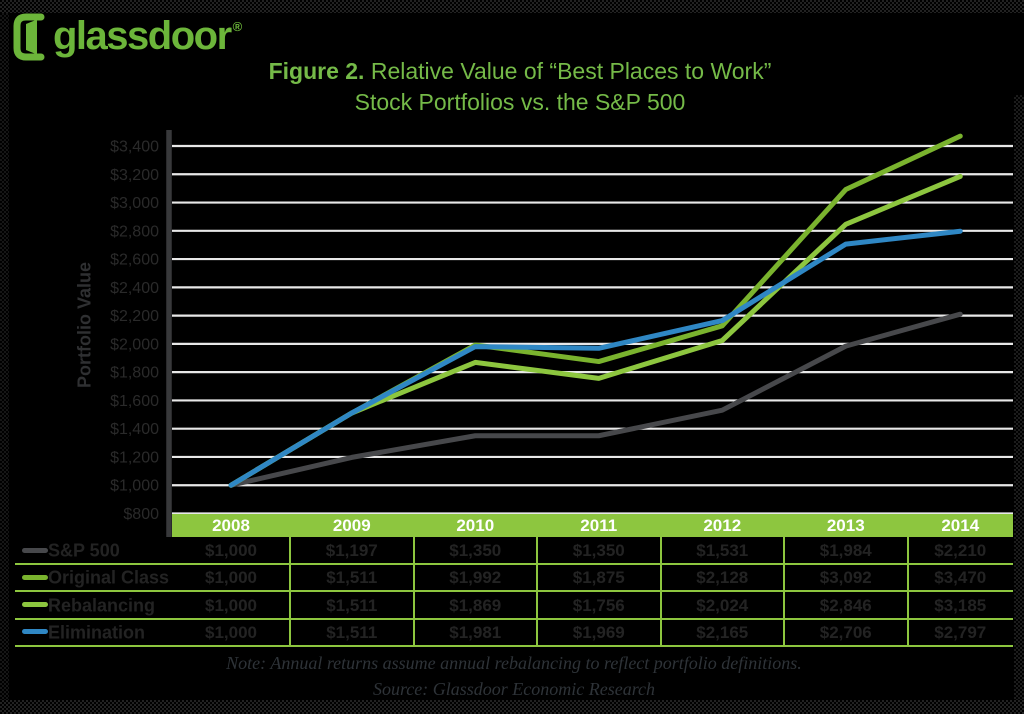 The image size is (1024, 714). I want to click on legend-label-elimination: Elimination, so click(97, 632).